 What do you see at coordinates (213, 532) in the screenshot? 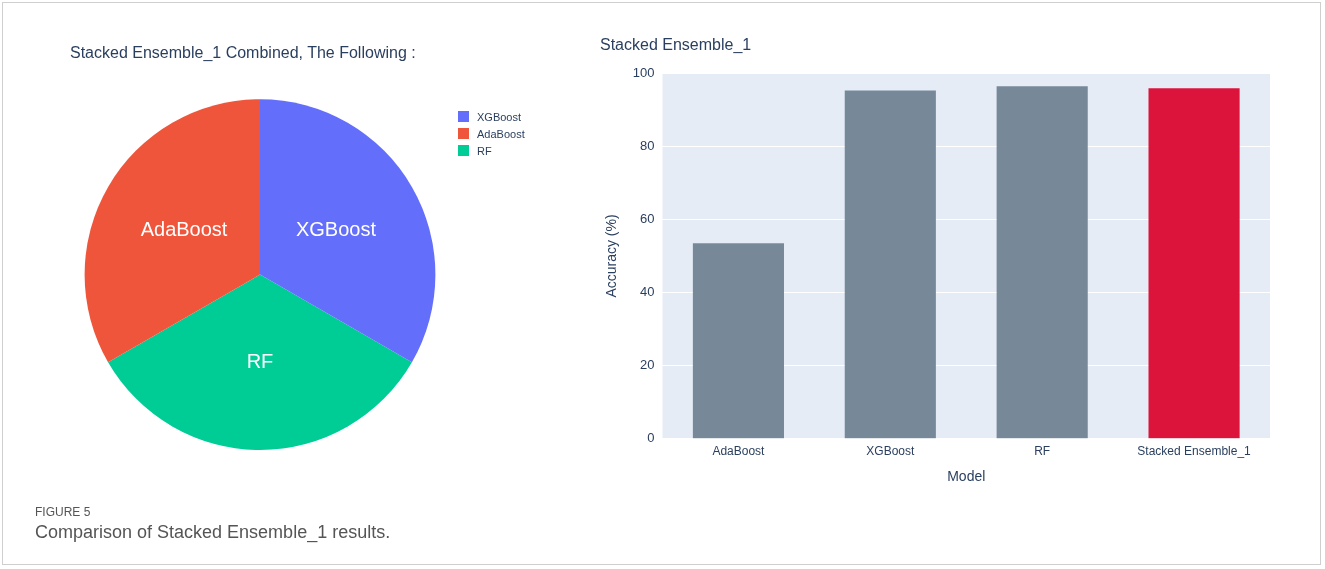
I see `text: Comparison of Stacked Ensemble_1 results.` at bounding box center [213, 532].